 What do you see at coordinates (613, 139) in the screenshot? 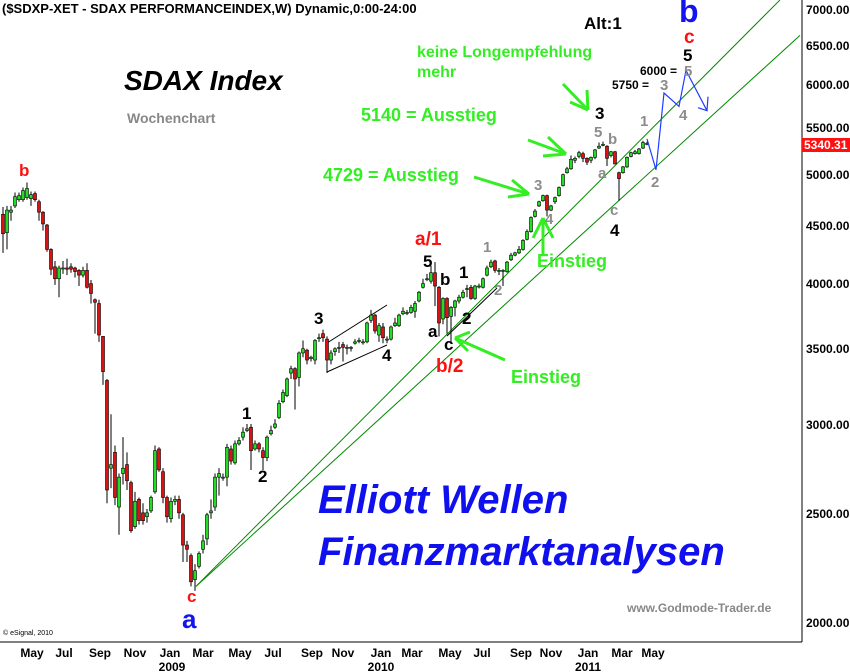
I see `wave-gray-b: b` at bounding box center [613, 139].